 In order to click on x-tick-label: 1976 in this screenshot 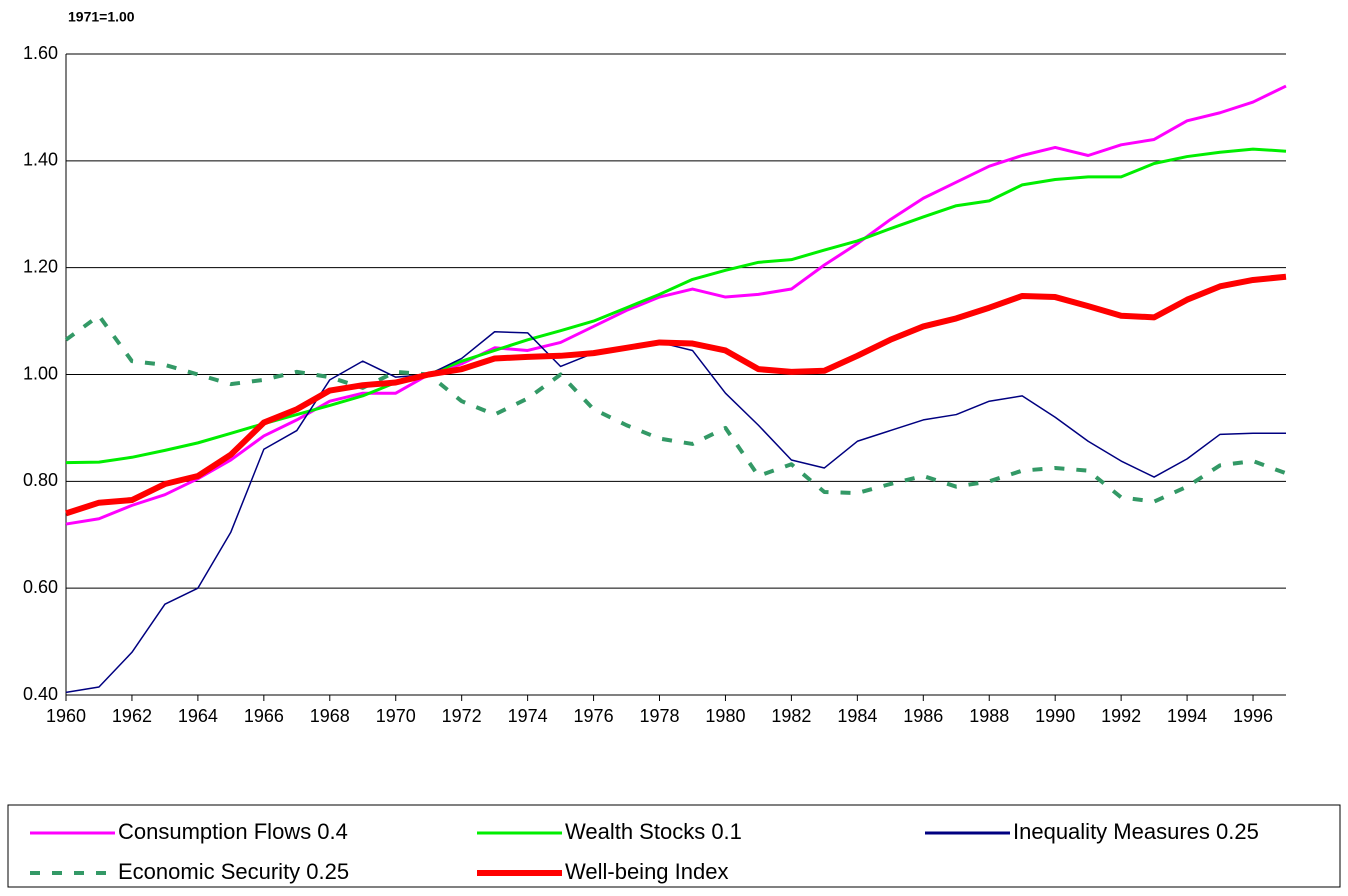, I will do `click(594, 716)`.